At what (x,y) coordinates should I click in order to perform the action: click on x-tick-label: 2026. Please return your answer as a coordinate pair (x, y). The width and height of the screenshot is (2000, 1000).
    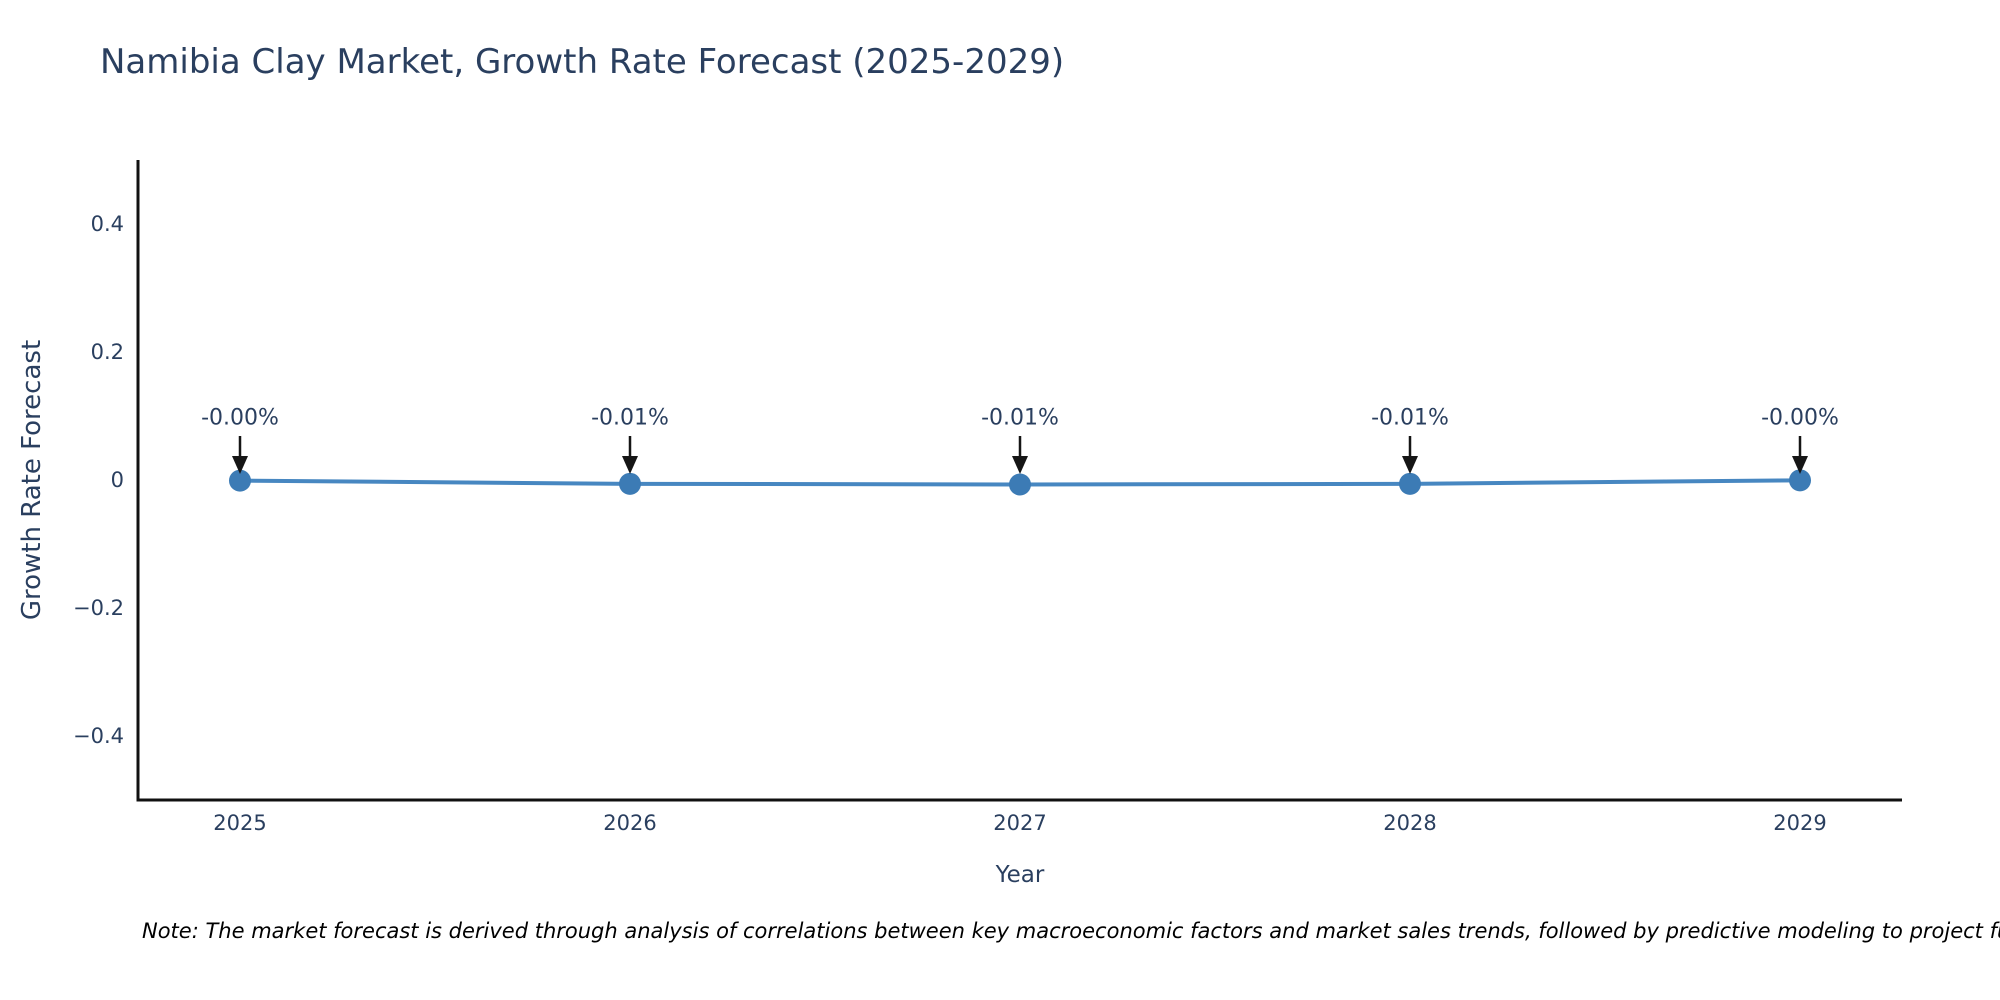
    Looking at the image, I should click on (629, 823).